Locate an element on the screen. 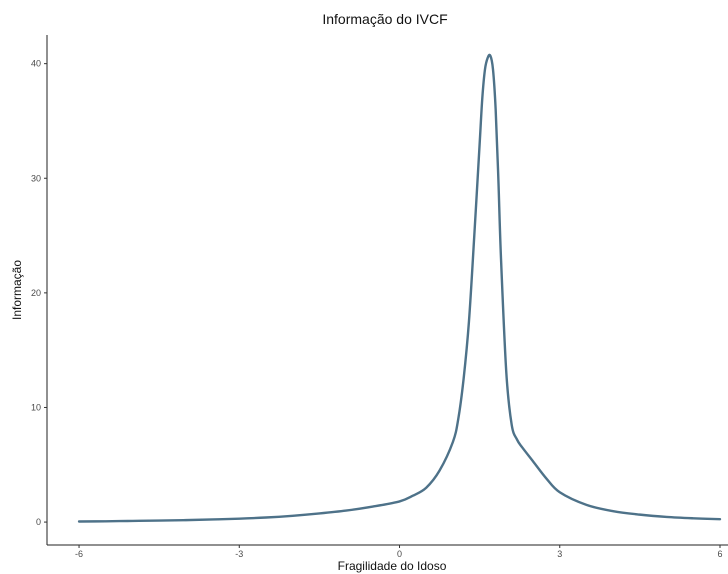 Image resolution: width=728 pixels, height=574 pixels. y-ticks: 0 10 20 30 40 is located at coordinates (39, 293).